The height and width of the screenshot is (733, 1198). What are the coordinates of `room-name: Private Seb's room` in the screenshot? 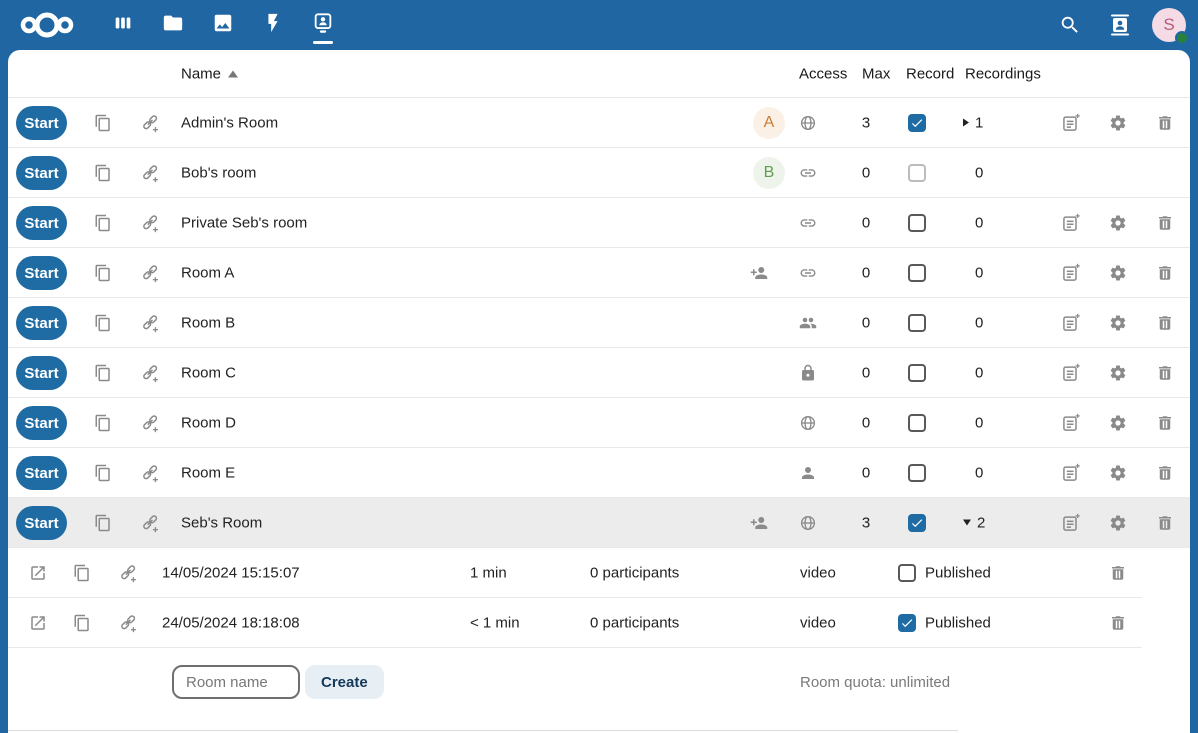 It's located at (244, 222).